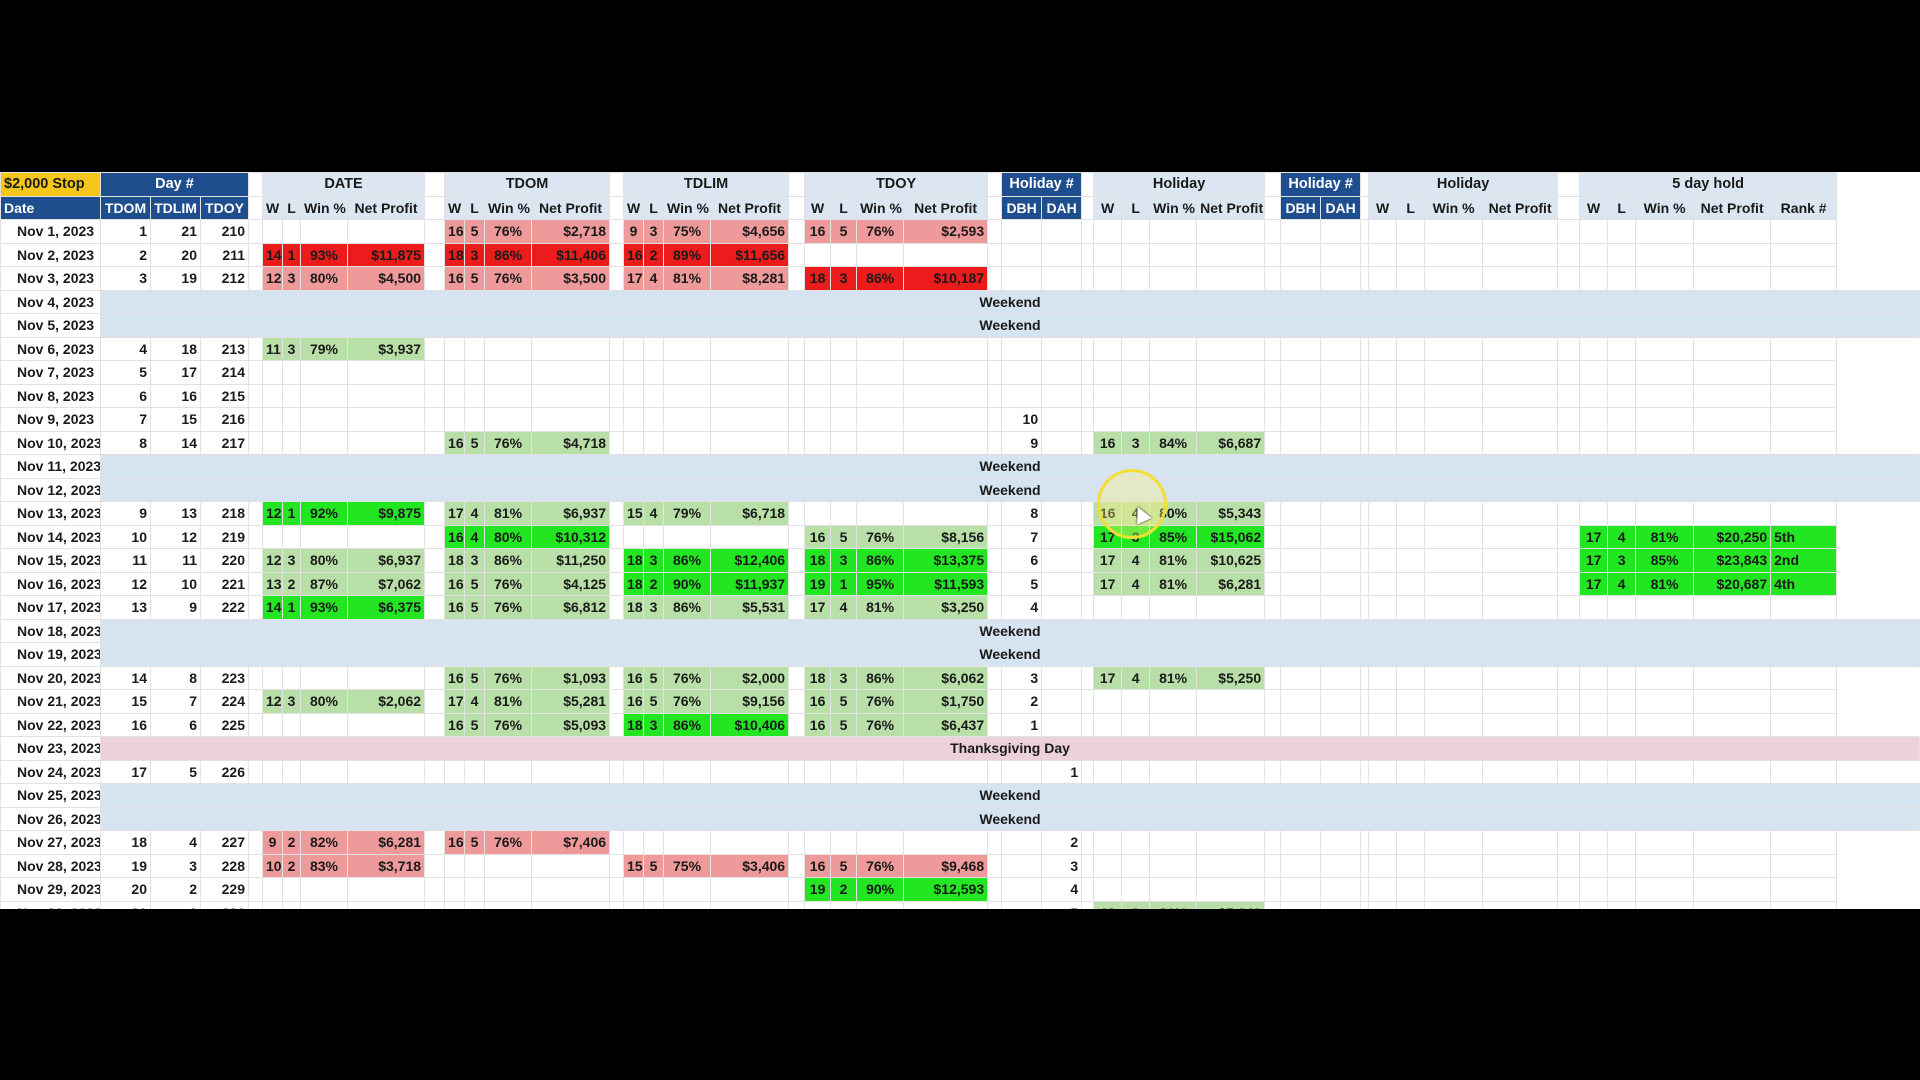 This screenshot has width=1920, height=1080. What do you see at coordinates (455, 560) in the screenshot?
I see `wins-cell: 18` at bounding box center [455, 560].